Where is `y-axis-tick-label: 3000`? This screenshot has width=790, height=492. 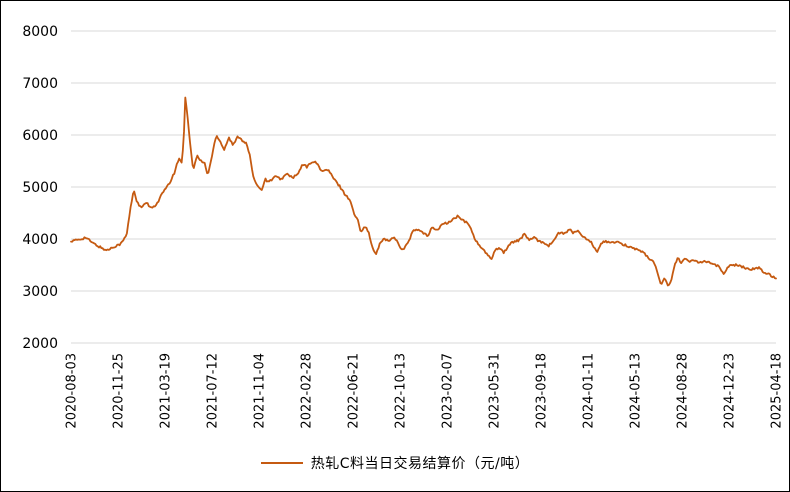 y-axis-tick-label: 3000 is located at coordinates (40, 292).